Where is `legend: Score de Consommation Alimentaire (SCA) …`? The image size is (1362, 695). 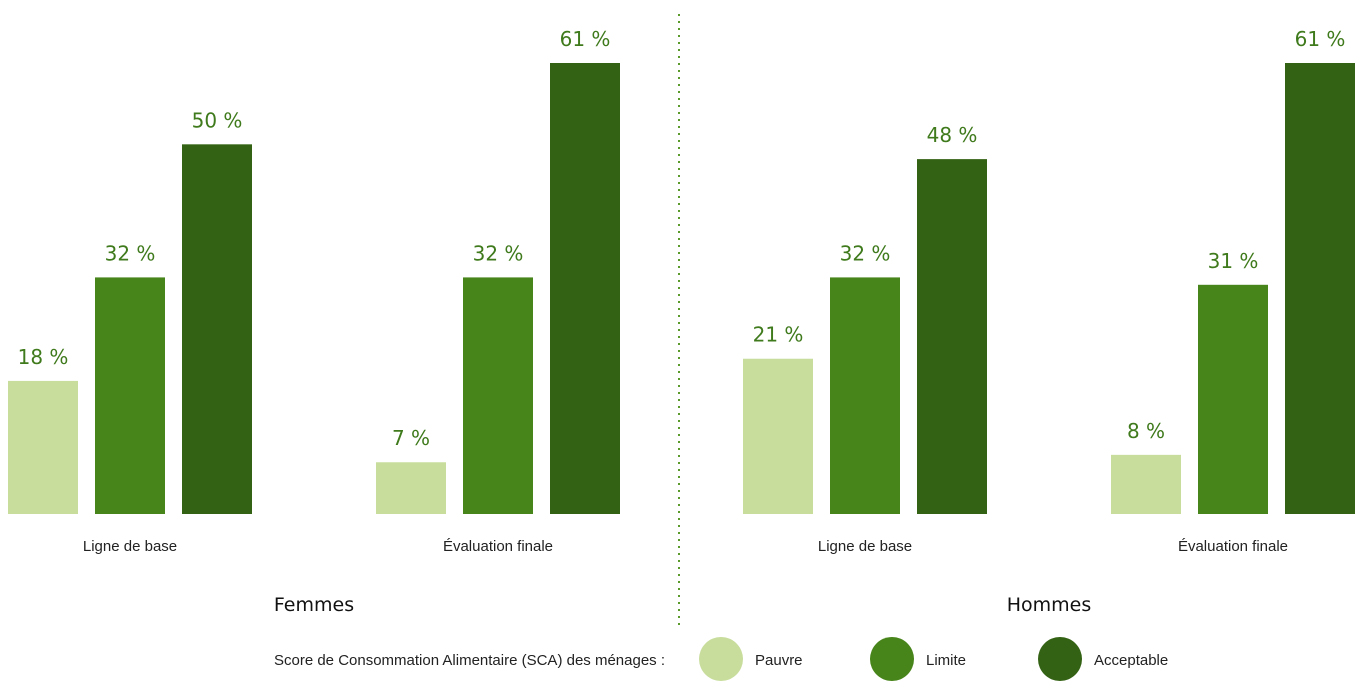 legend: Score de Consommation Alimentaire (SCA) … is located at coordinates (721, 659).